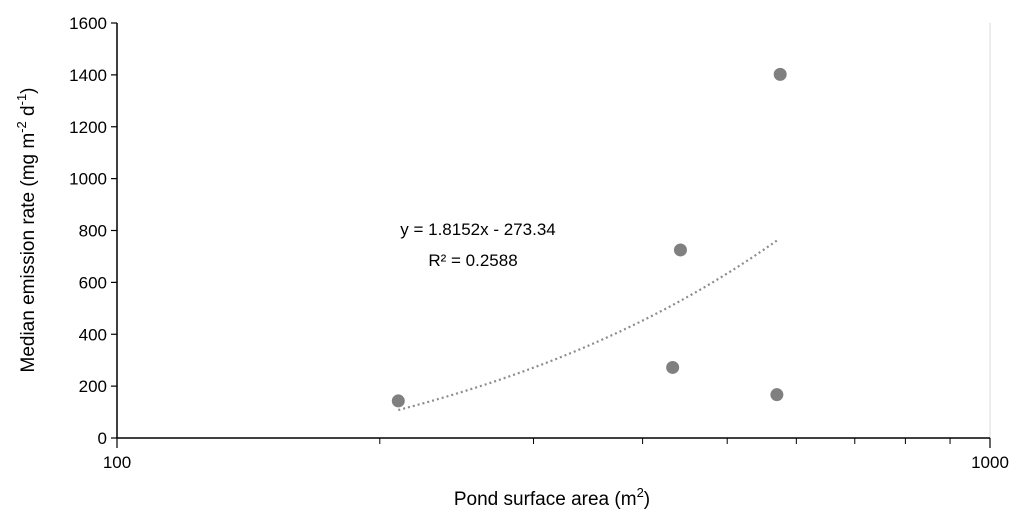 Image resolution: width=1014 pixels, height=513 pixels. What do you see at coordinates (88, 127) in the screenshot?
I see `y-tick-label: 1200` at bounding box center [88, 127].